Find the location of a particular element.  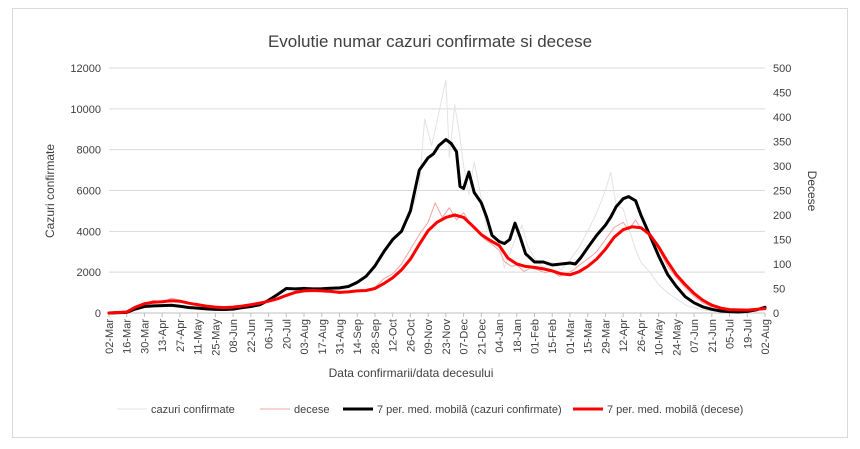

x-tick-label: 01-Mar is located at coordinates (571, 336).